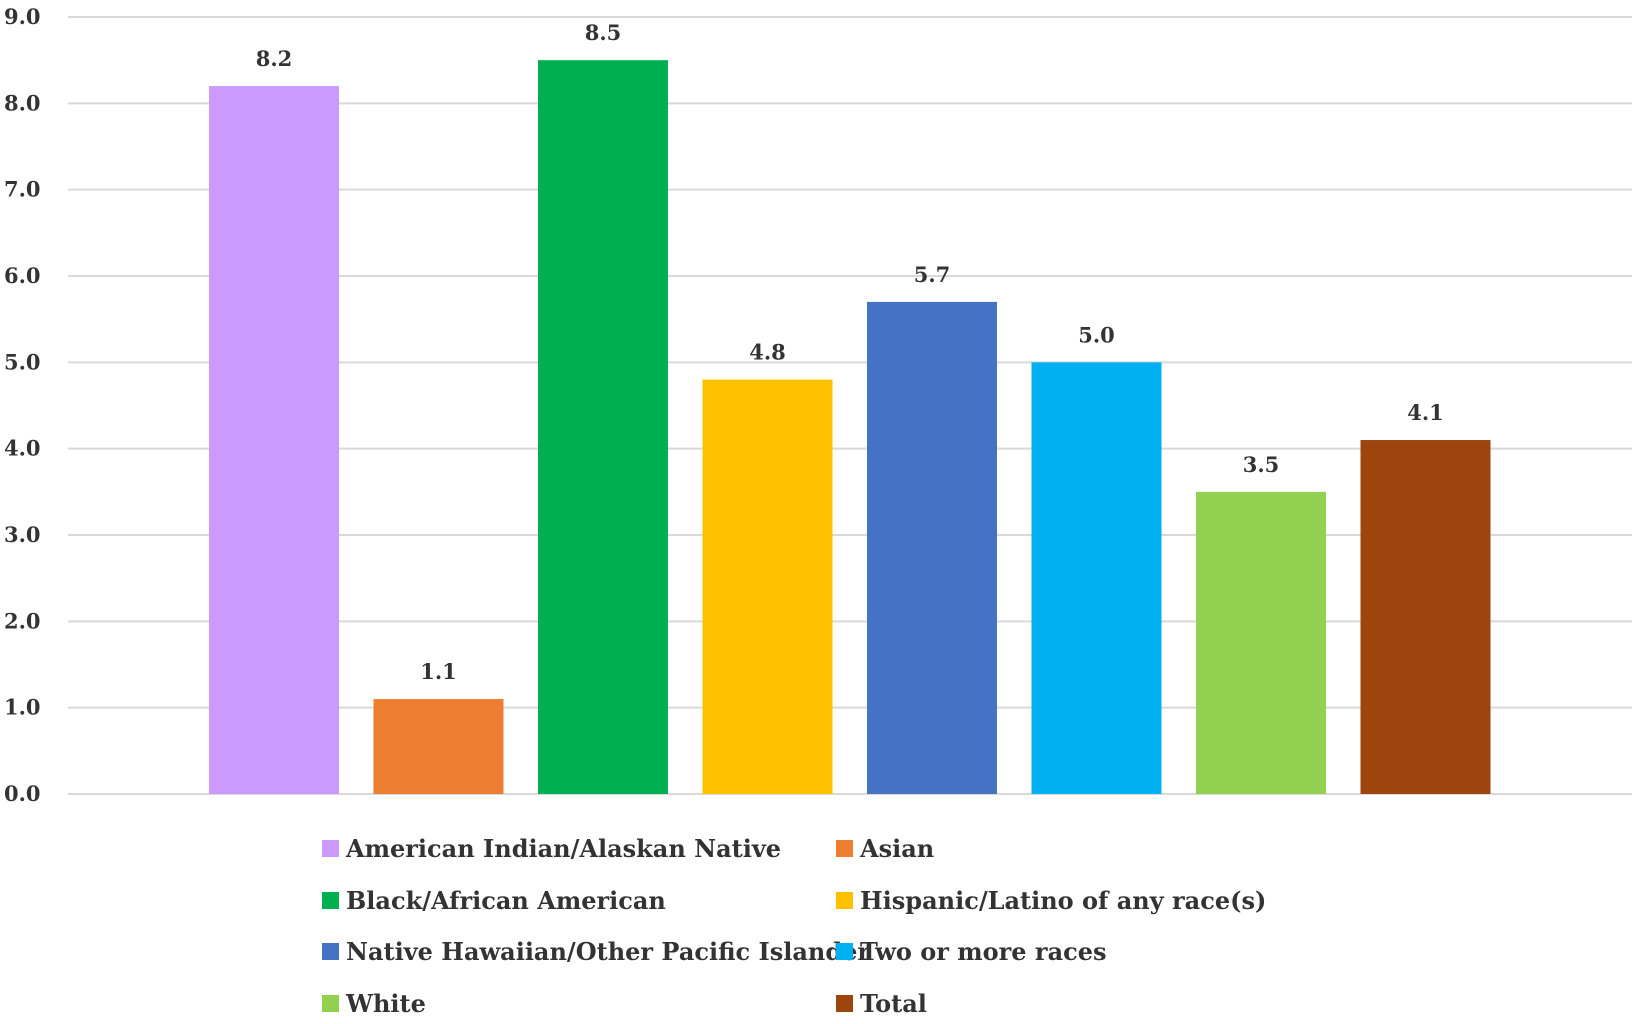 The image size is (1632, 1024). I want to click on y-tick-label: 1.0, so click(22, 707).